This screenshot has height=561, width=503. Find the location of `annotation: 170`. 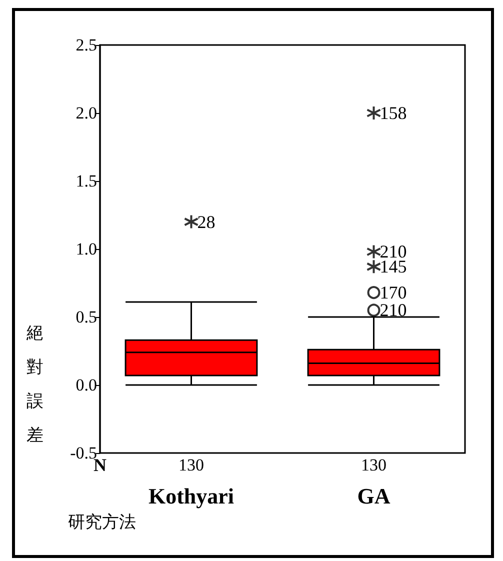

annotation: 170 is located at coordinates (393, 292).